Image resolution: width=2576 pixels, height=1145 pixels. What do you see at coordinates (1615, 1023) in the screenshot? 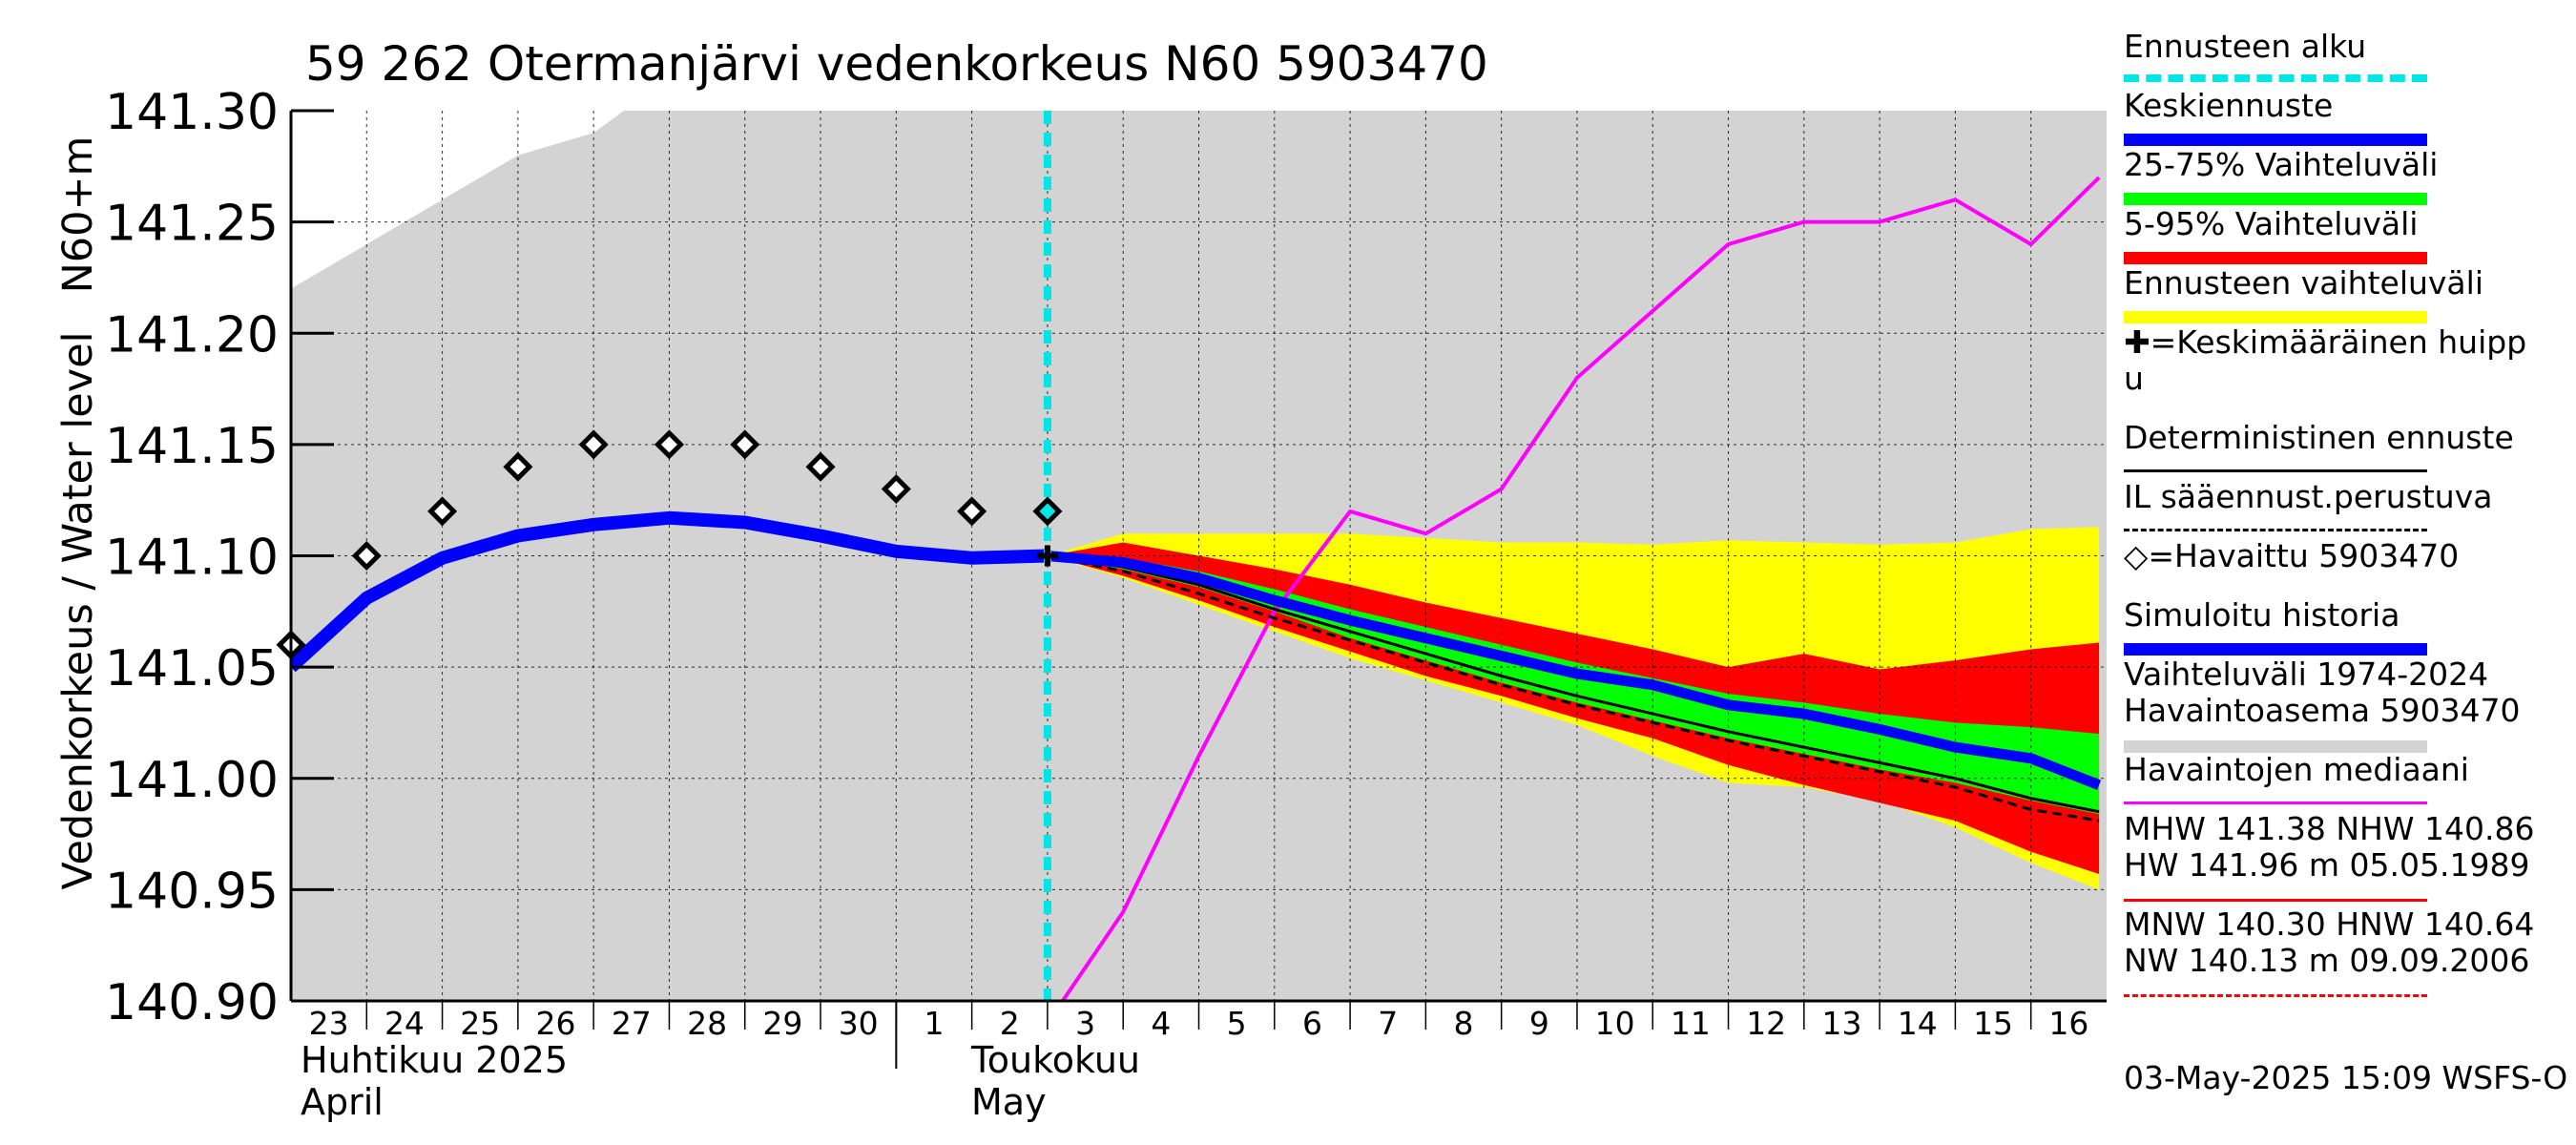
I see `x-tick-label: 10` at bounding box center [1615, 1023].